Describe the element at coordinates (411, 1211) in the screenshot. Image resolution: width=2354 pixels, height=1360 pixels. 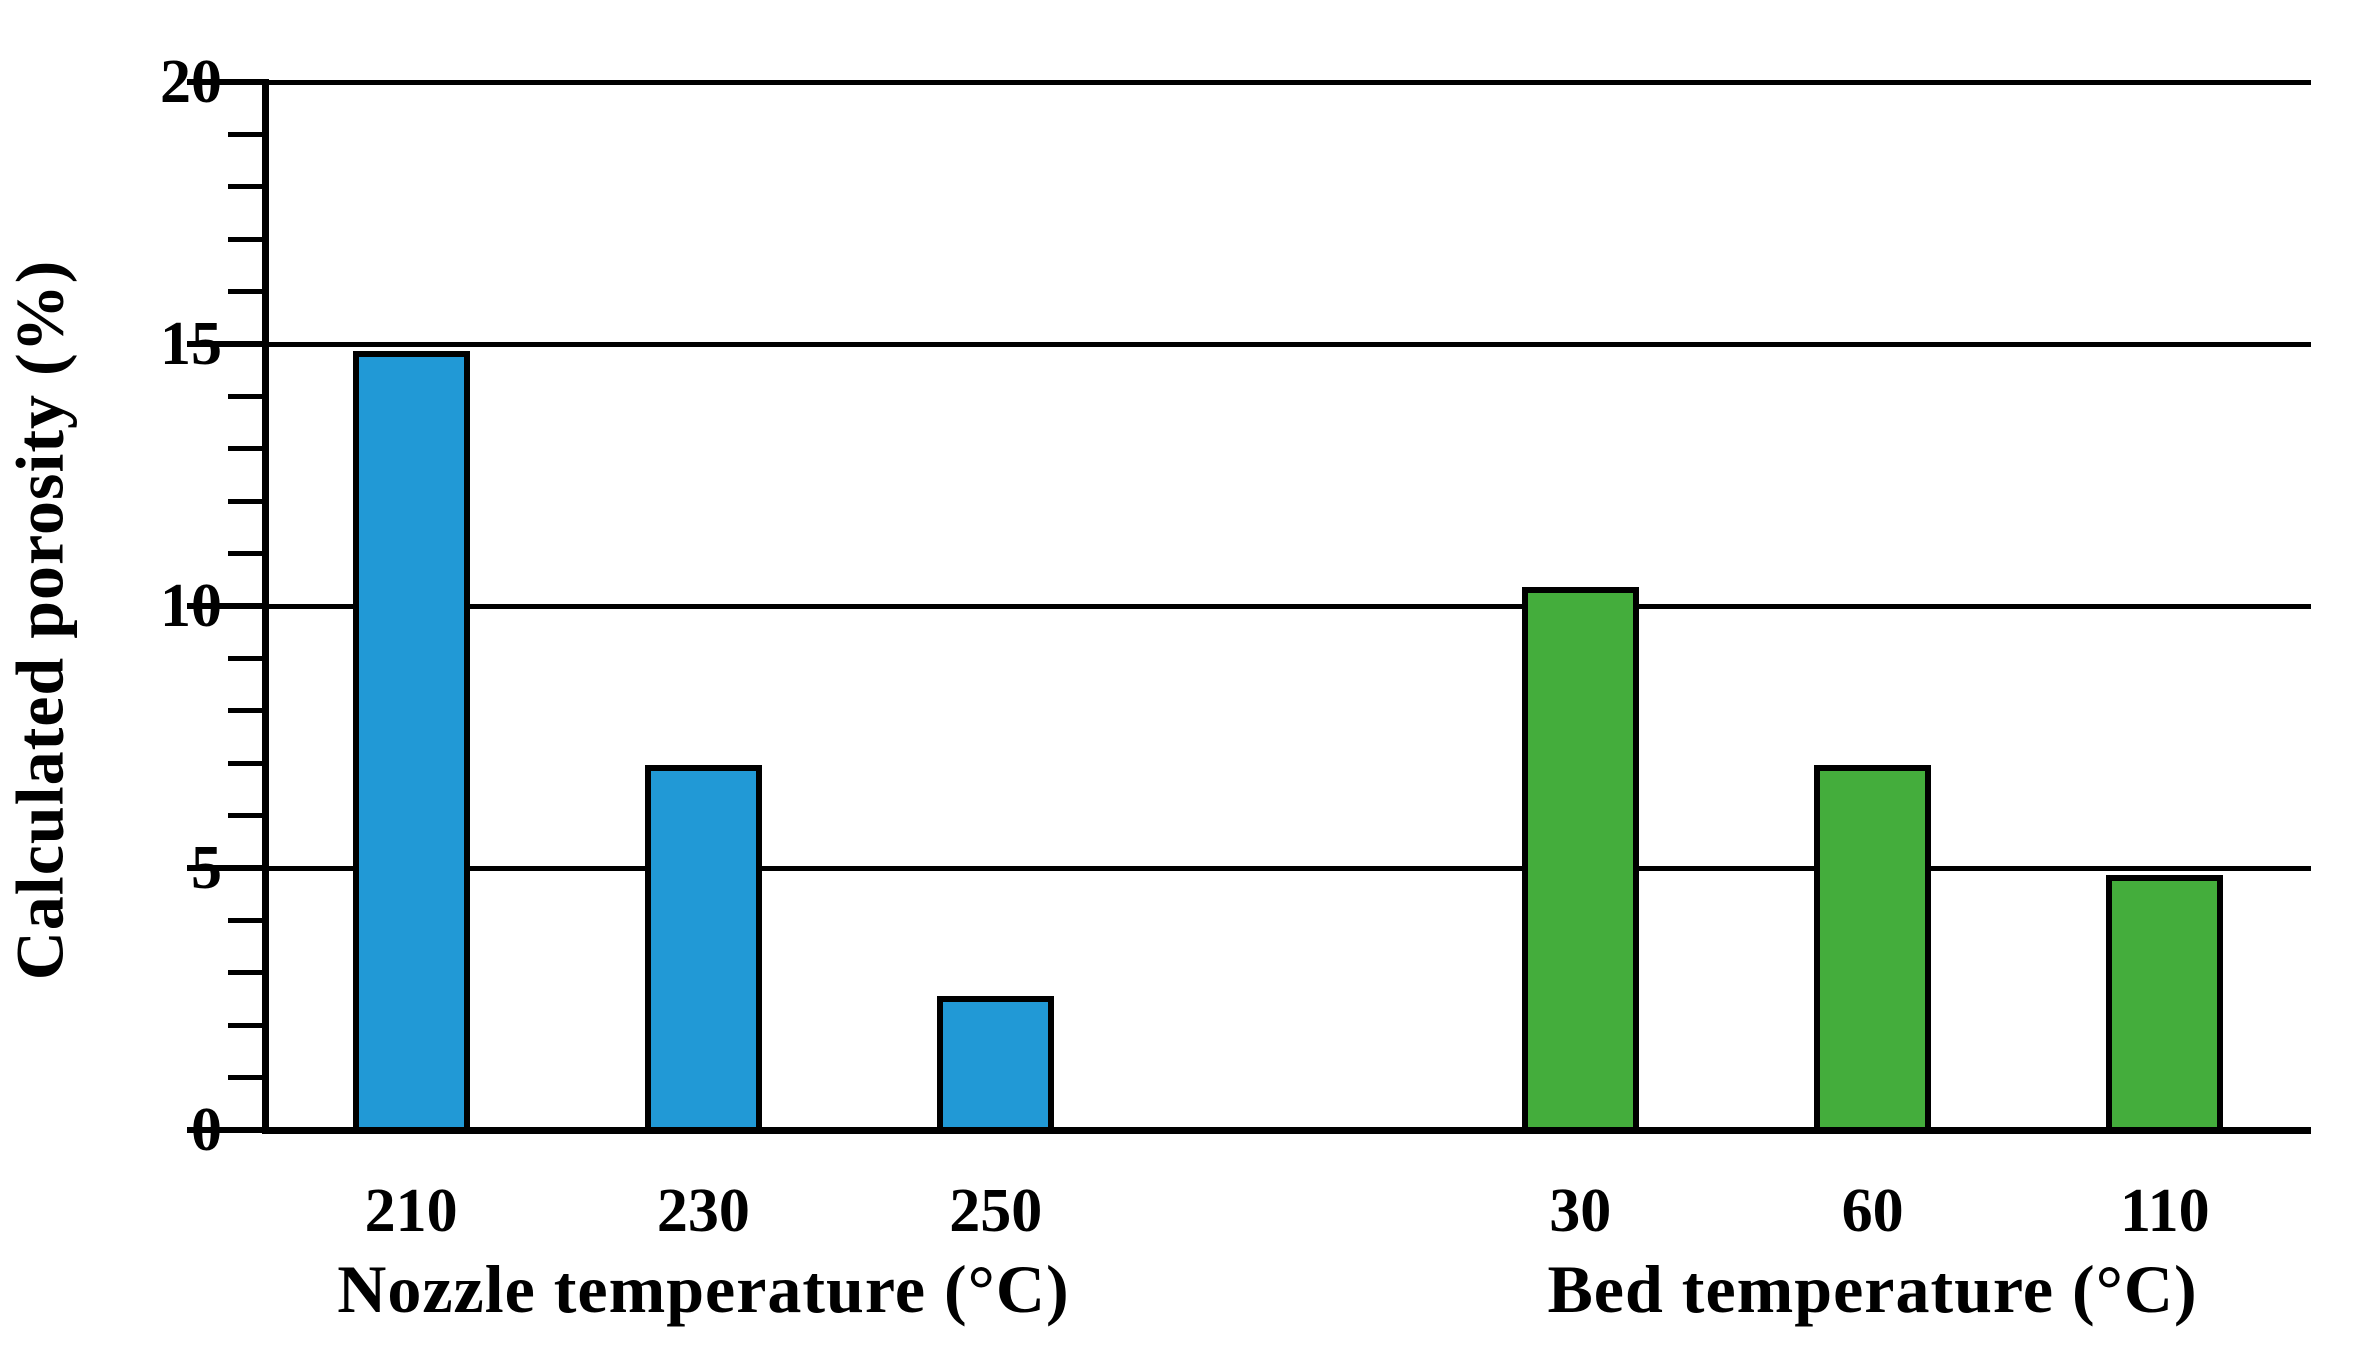
I see `x-tick-label-210: 210` at that location.